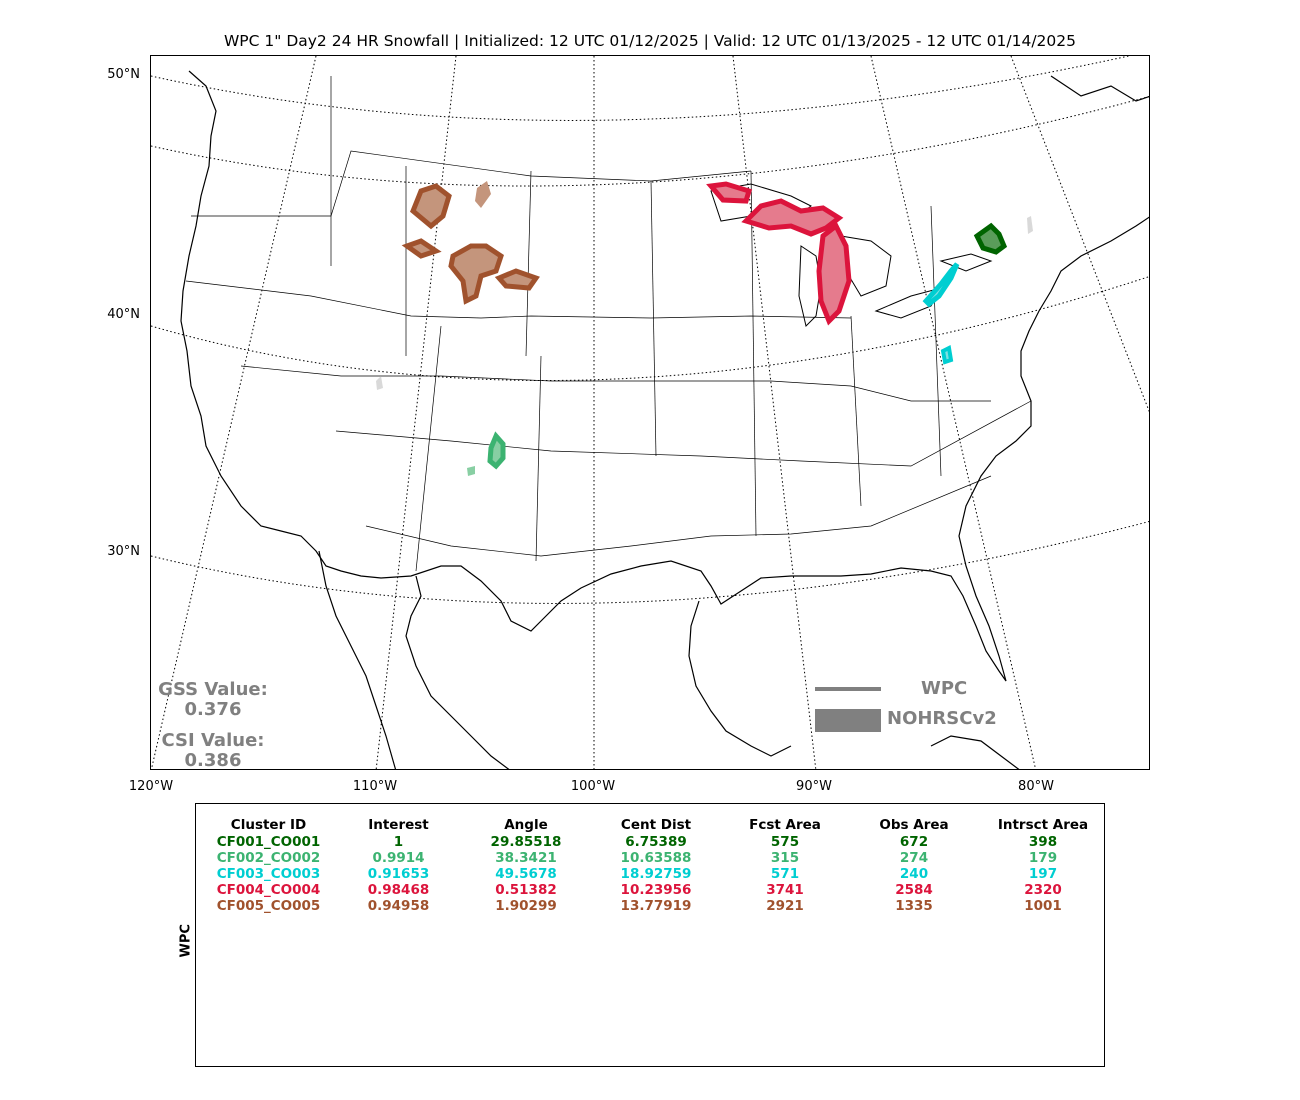 The height and width of the screenshot is (1100, 1300). I want to click on border-pa-ny, so click(936, 341).